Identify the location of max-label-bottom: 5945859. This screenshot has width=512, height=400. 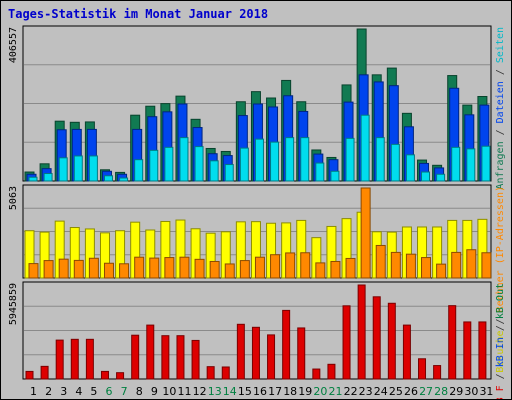
(13, 304).